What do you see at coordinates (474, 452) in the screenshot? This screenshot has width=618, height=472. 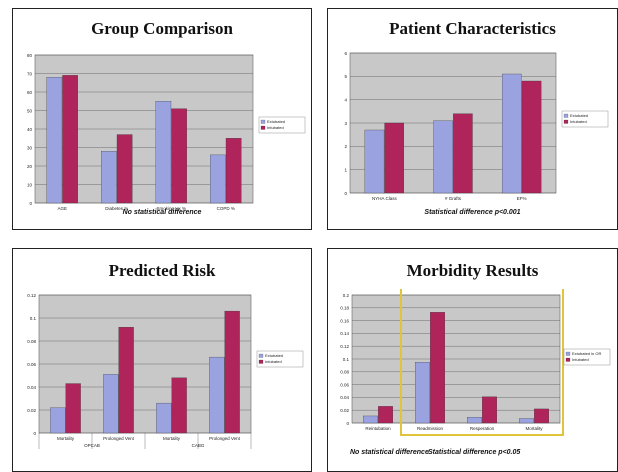 I see `chart-footnote-significance: Statistical difference p<0.05` at bounding box center [474, 452].